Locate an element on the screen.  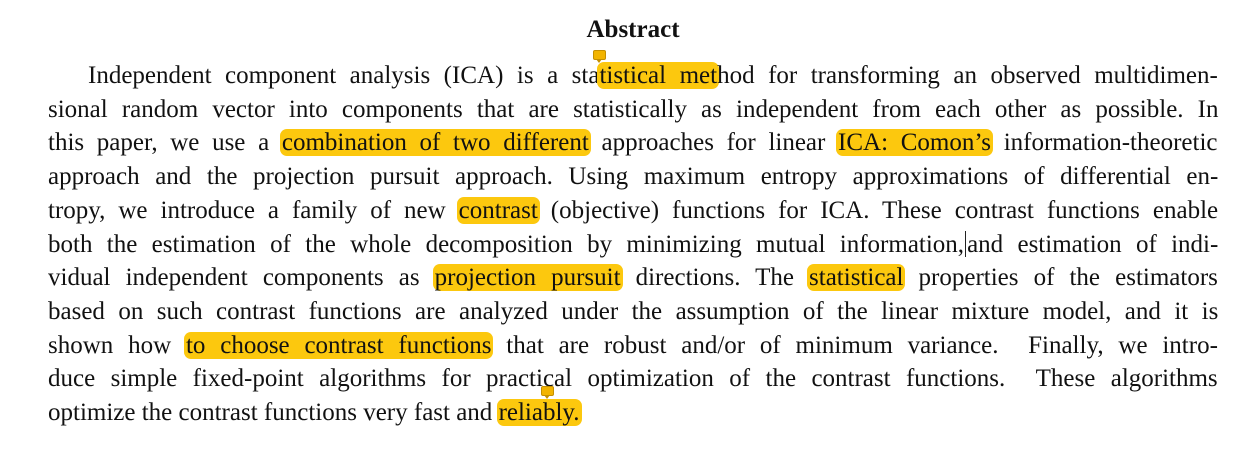
section-title: Abstract is located at coordinates (633, 29).